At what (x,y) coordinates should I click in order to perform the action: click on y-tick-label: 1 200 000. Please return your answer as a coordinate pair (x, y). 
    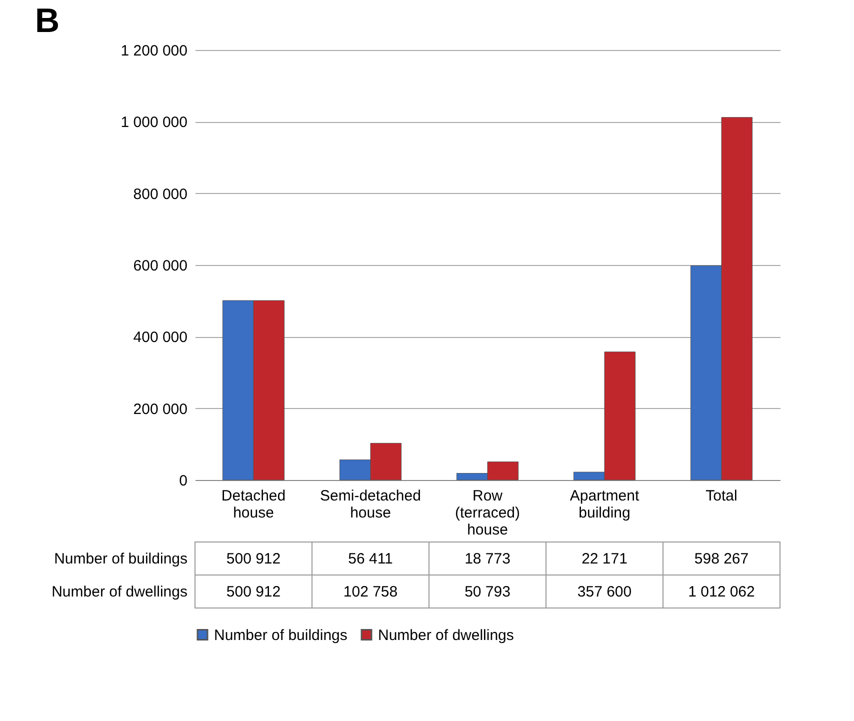
    Looking at the image, I should click on (154, 51).